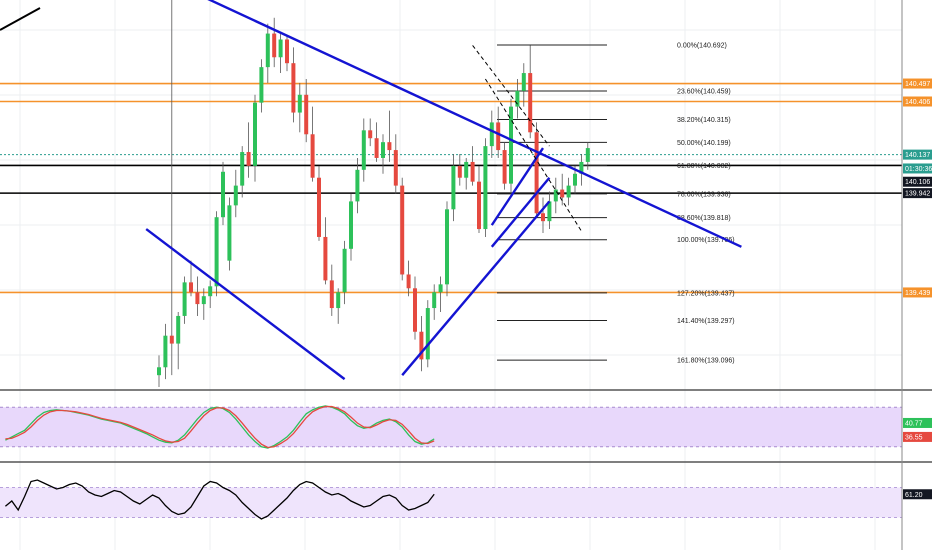 Image resolution: width=932 pixels, height=550 pixels. What do you see at coordinates (704, 120) in the screenshot?
I see `fib-level-label: 38.20%(140.315)` at bounding box center [704, 120].